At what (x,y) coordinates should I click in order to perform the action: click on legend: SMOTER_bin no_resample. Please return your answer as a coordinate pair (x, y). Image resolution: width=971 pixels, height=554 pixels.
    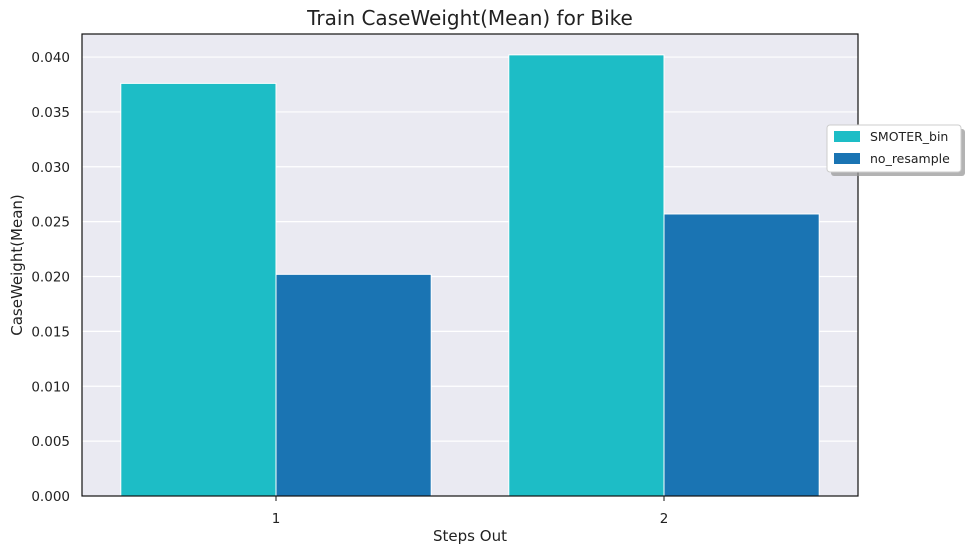
    Looking at the image, I should click on (895, 150).